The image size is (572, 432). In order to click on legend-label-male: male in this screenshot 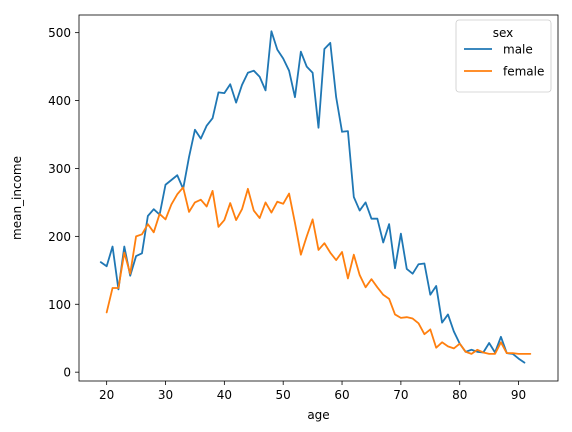, I will do `click(518, 50)`.